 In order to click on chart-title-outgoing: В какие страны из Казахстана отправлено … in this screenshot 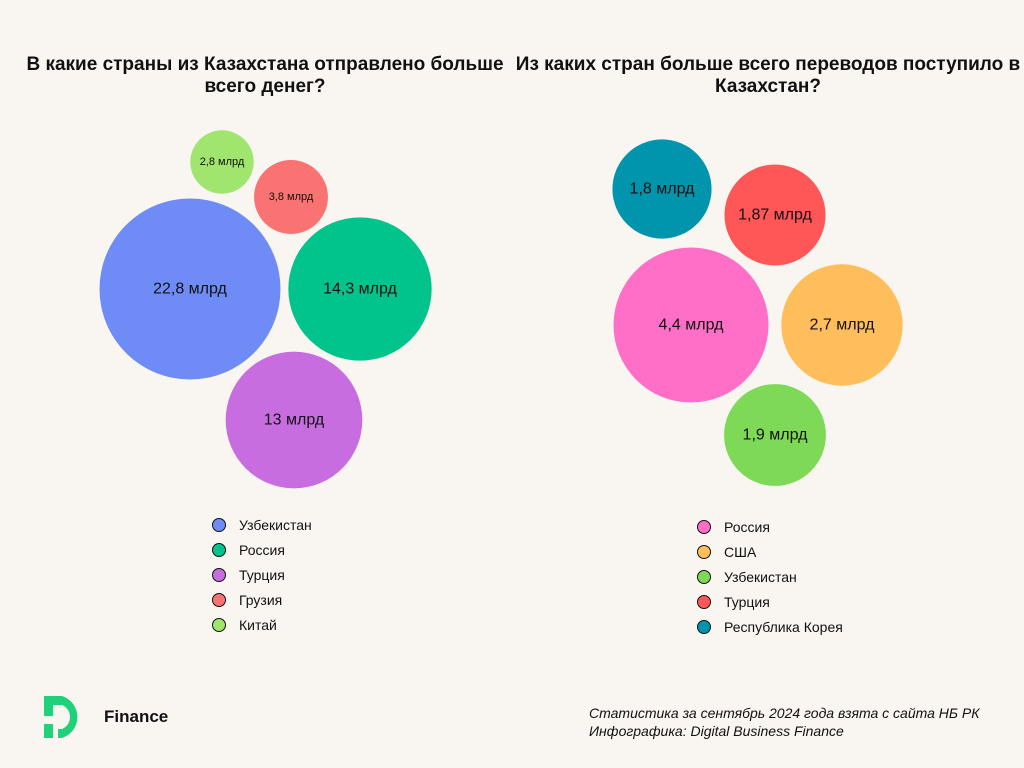, I will do `click(265, 75)`.